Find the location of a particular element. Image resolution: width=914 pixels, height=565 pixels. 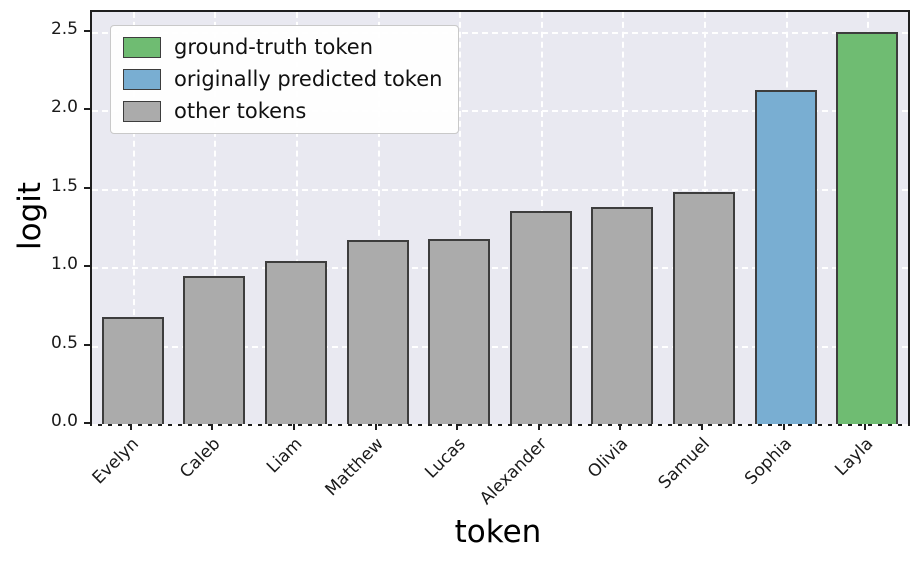

x-tick-label: Caleb is located at coordinates (200, 458).